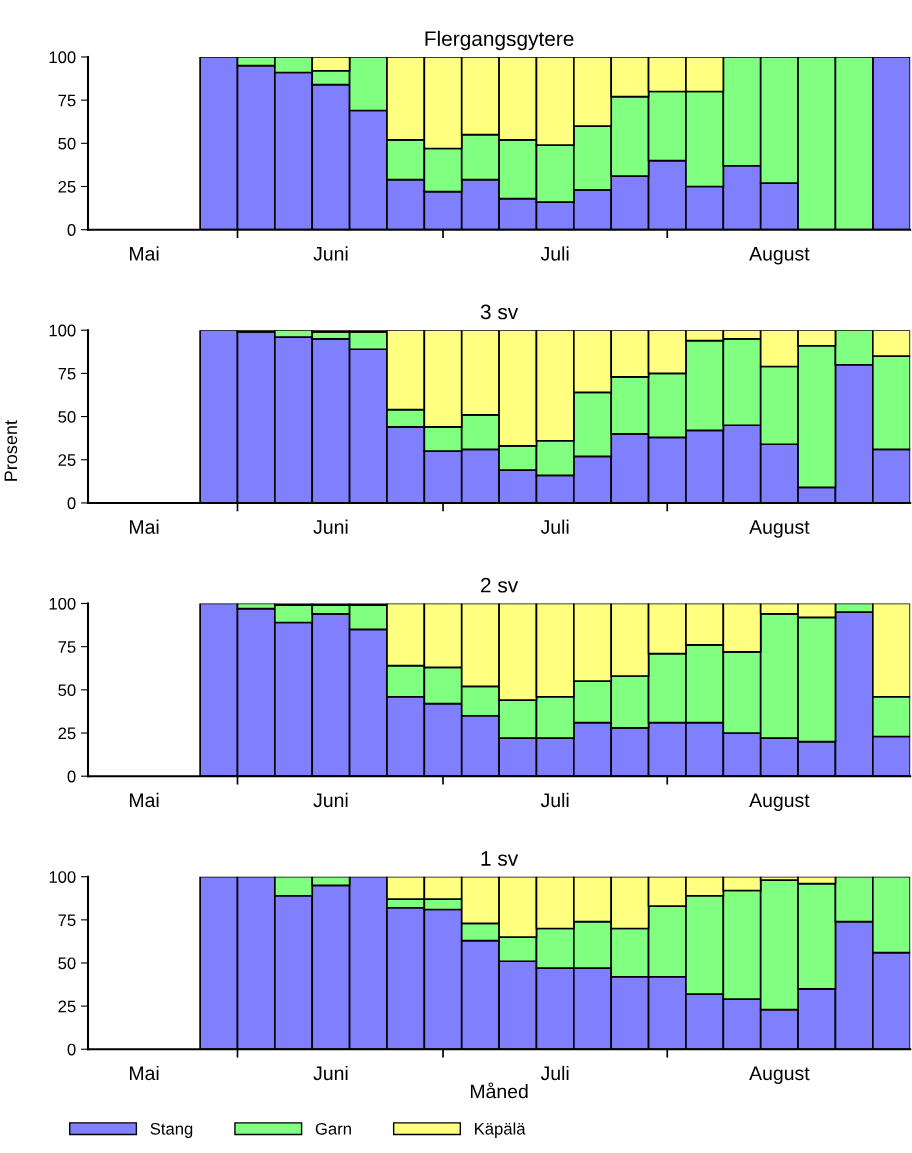  Describe the element at coordinates (11, 450) in the screenshot. I see `y-axis-title: Prosent` at that location.